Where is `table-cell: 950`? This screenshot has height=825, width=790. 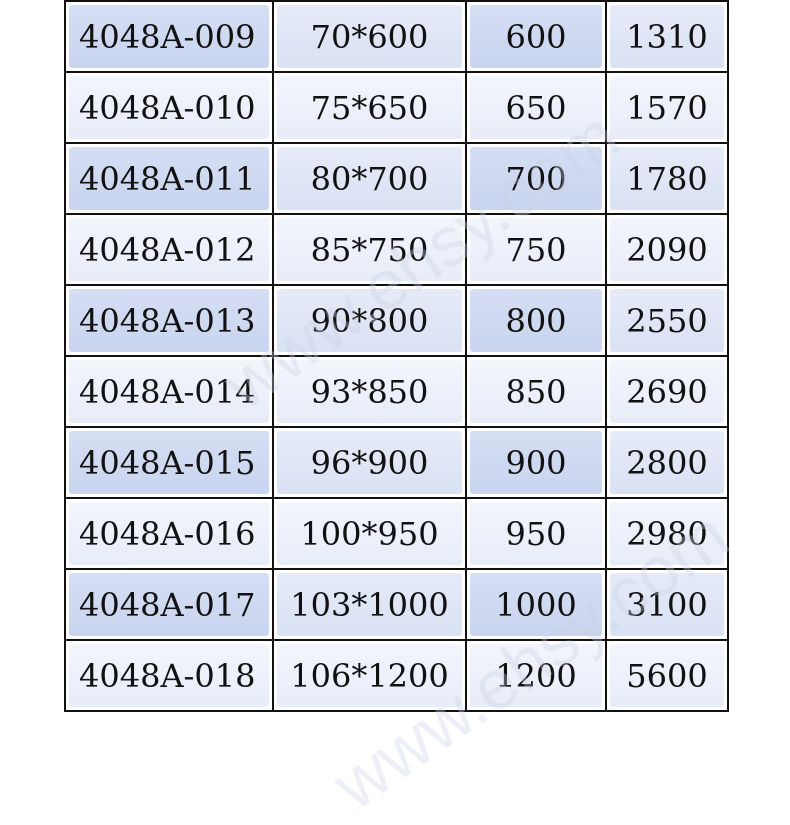 table-cell: 950 is located at coordinates (536, 533).